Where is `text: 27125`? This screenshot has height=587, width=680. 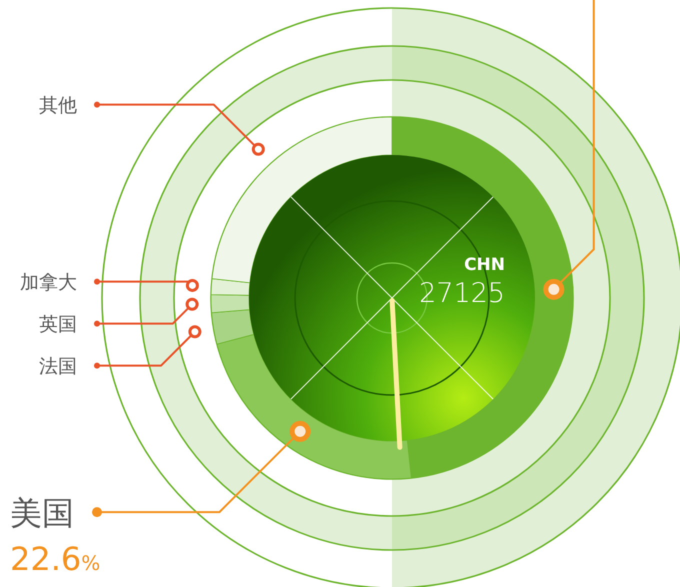 text: 27125 is located at coordinates (462, 293).